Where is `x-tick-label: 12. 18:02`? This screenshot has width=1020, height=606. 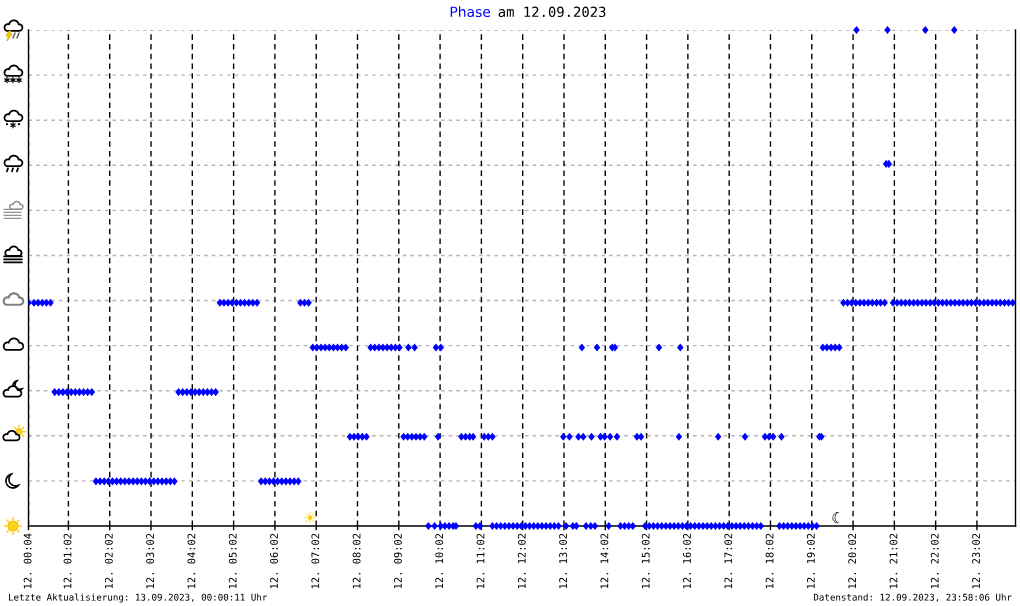
x-tick-label: 12. 18:02 is located at coordinates (769, 561).